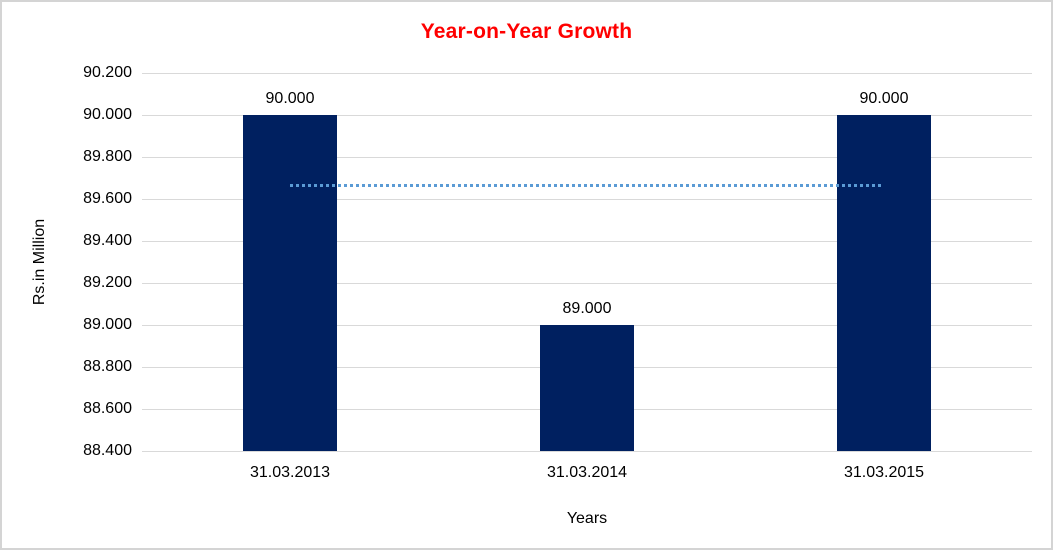  Describe the element at coordinates (587, 451) in the screenshot. I see `x-axis-line` at that location.